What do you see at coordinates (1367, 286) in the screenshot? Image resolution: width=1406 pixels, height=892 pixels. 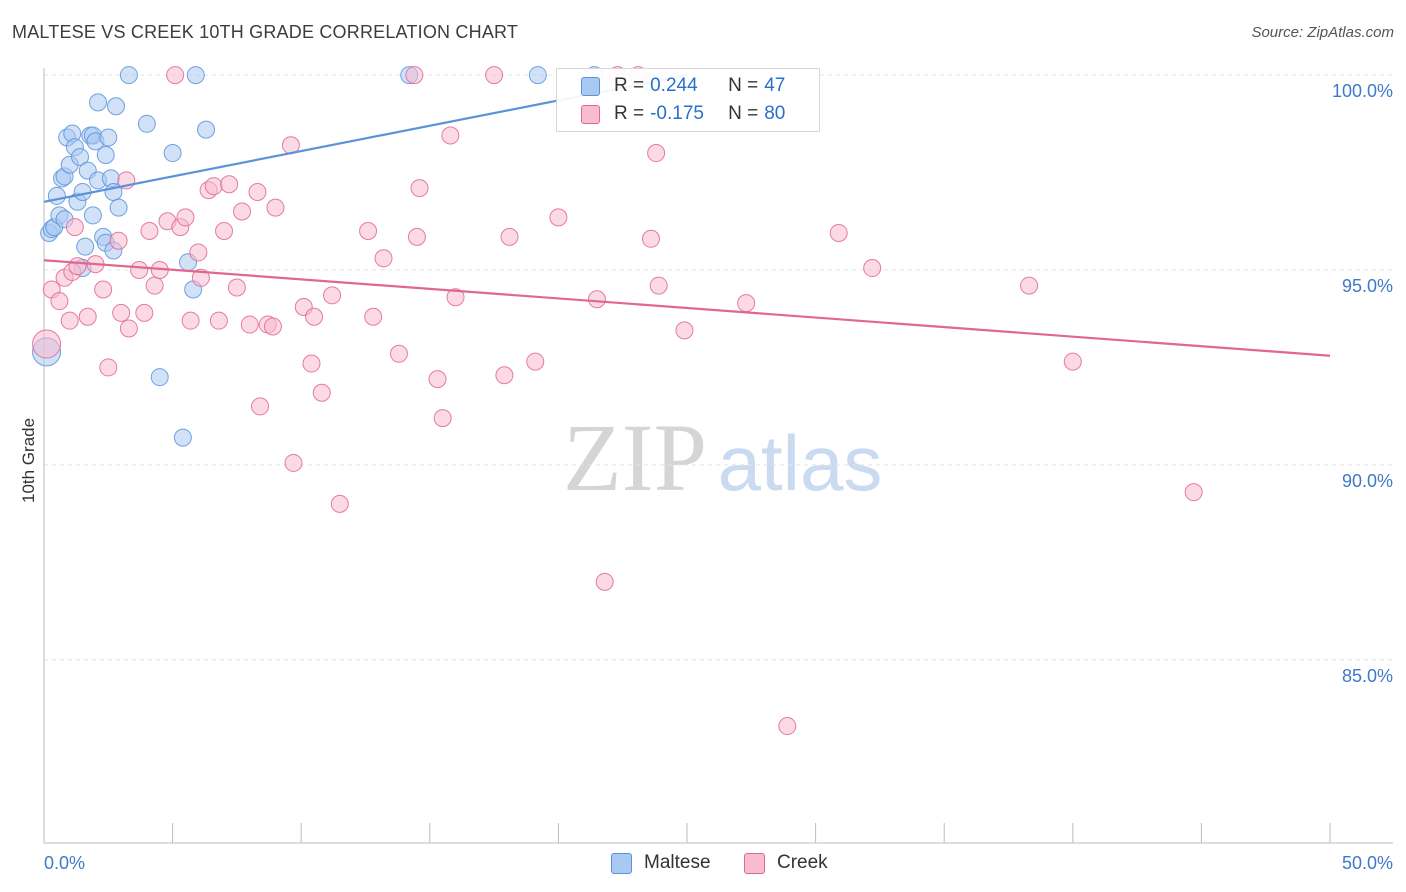 I see `y-tick-label: 95.0%` at bounding box center [1367, 286].